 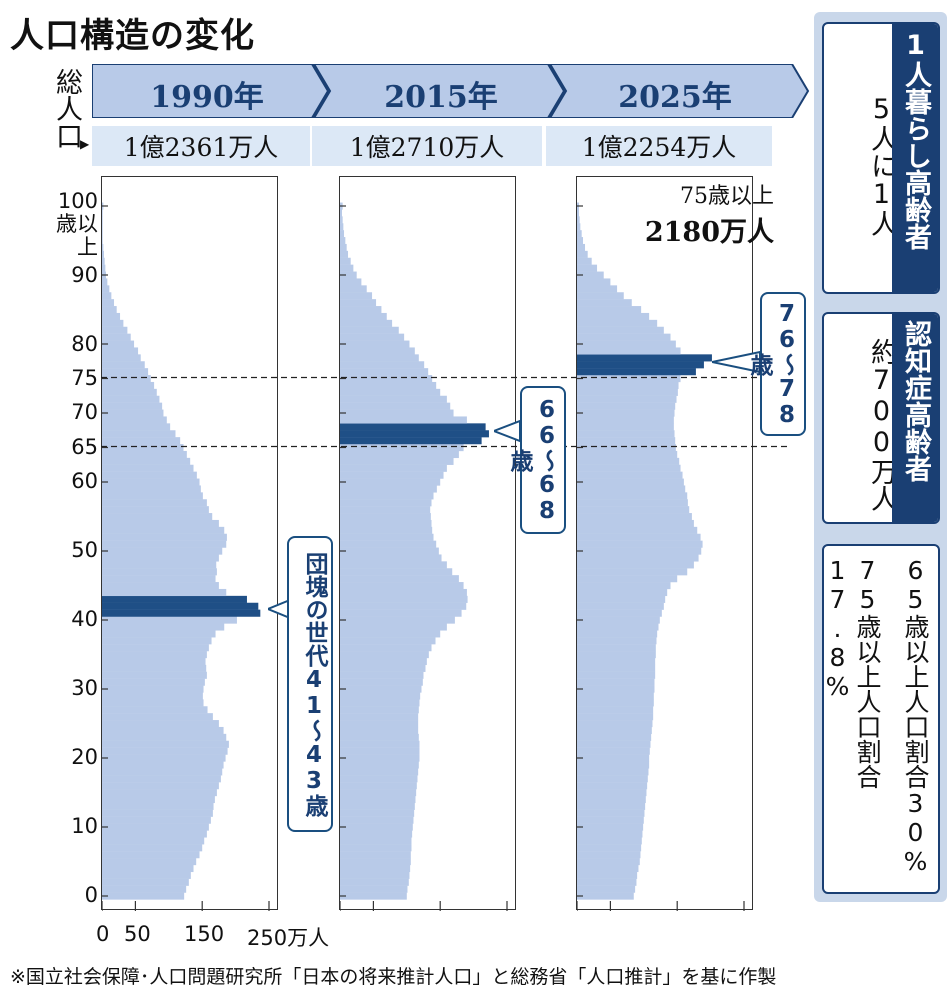 What do you see at coordinates (164, 737) in the screenshot?
I see `bar-1990年-age-23` at bounding box center [164, 737].